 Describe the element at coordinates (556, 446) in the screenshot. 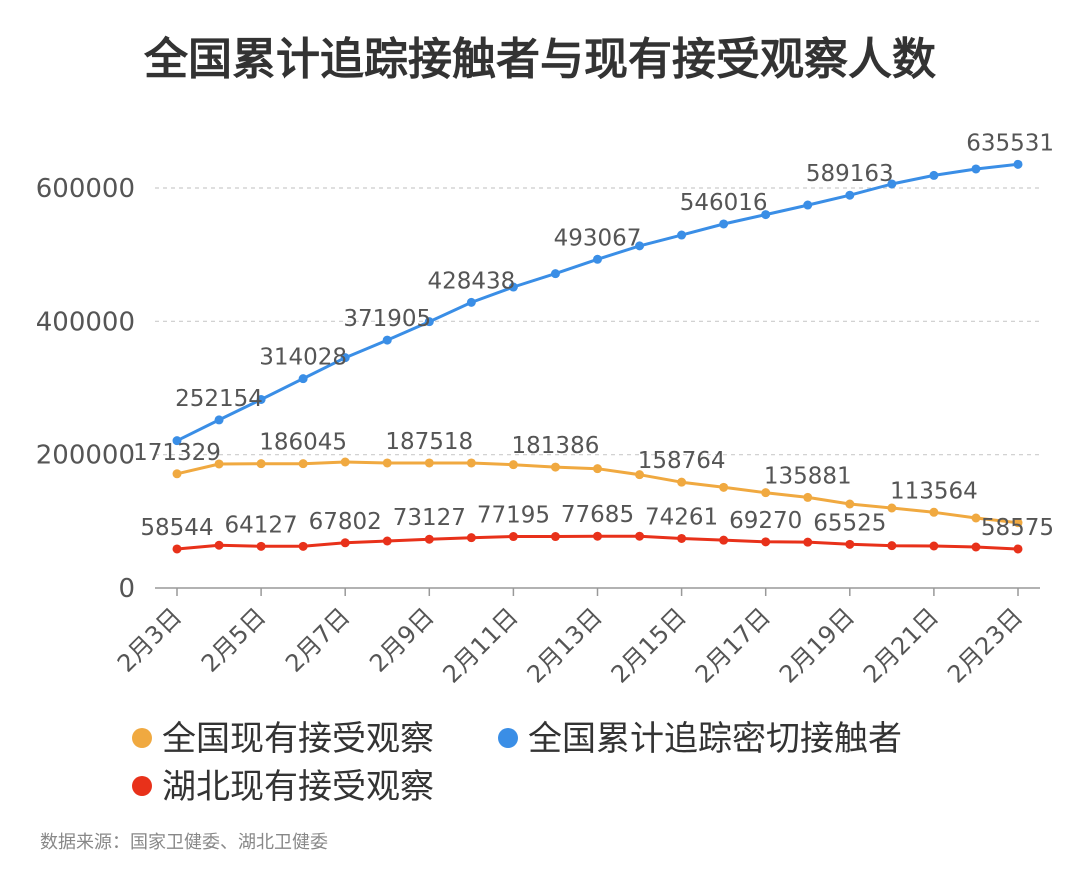

I see `data-label: 181386` at that location.